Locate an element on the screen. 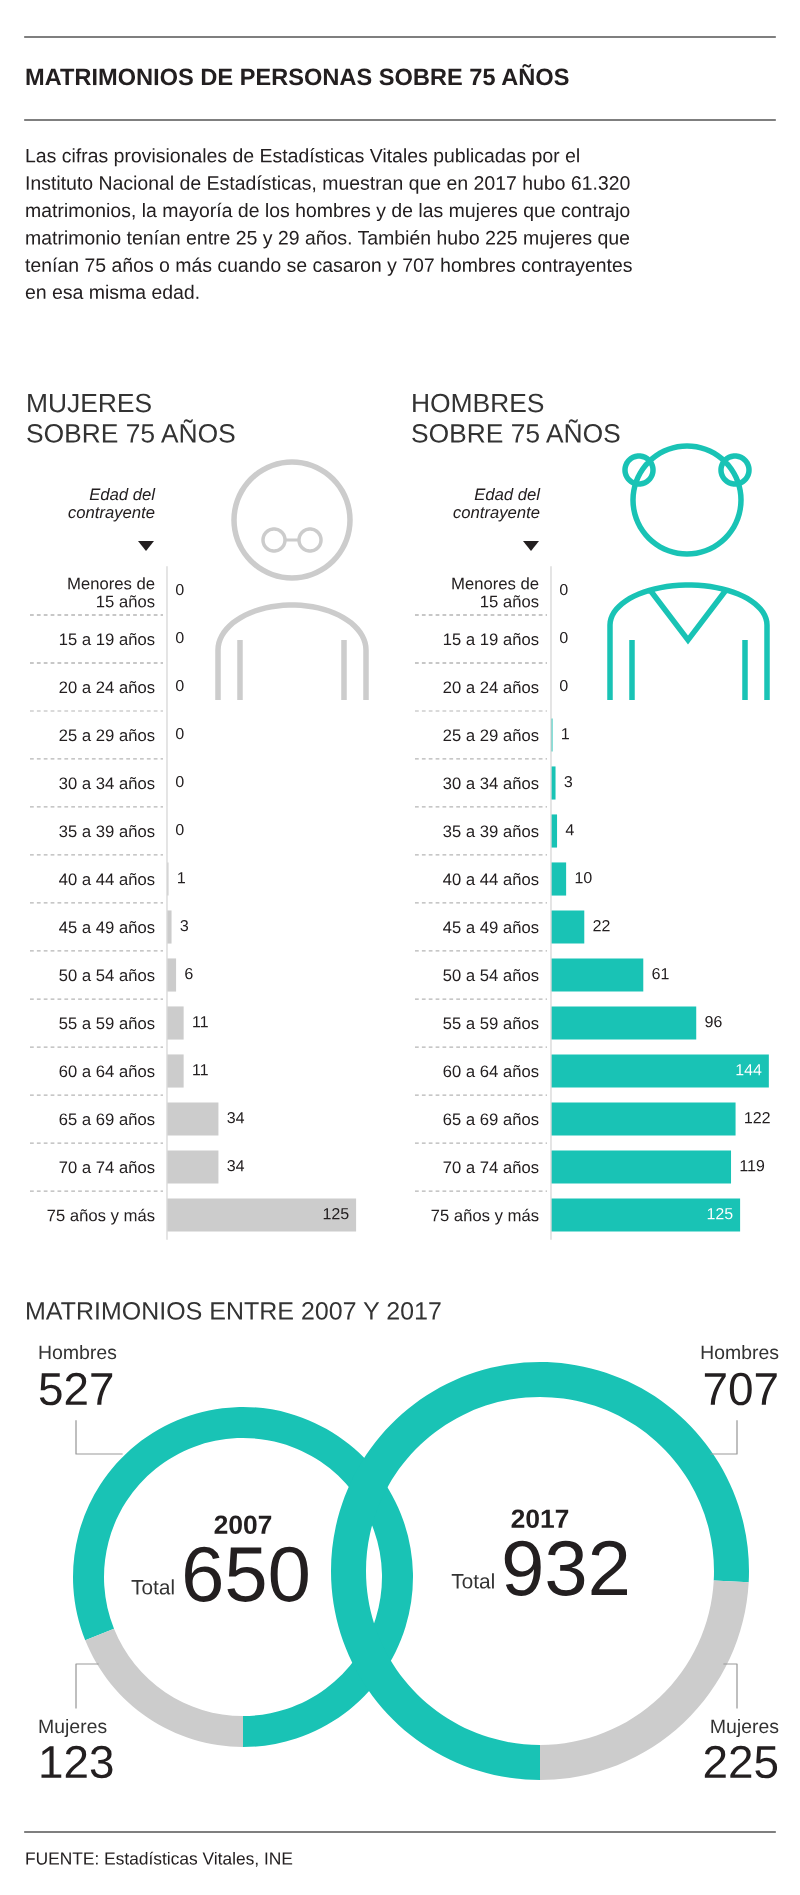  data-label: 61 is located at coordinates (660, 973).